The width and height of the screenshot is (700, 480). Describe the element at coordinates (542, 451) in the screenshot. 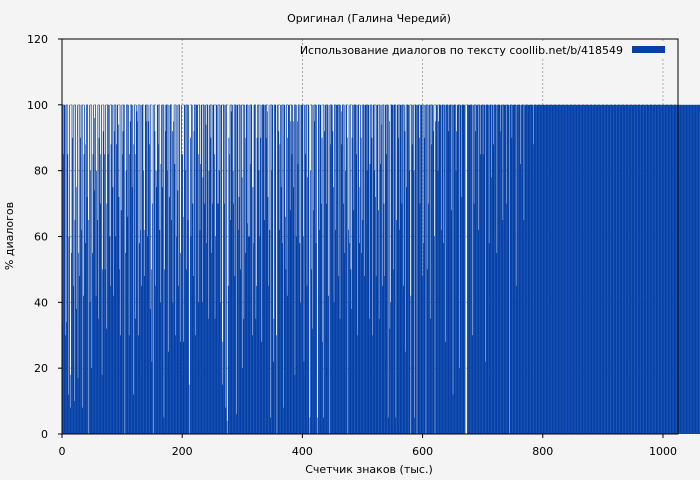

I see `x-tick-label: 800` at that location.